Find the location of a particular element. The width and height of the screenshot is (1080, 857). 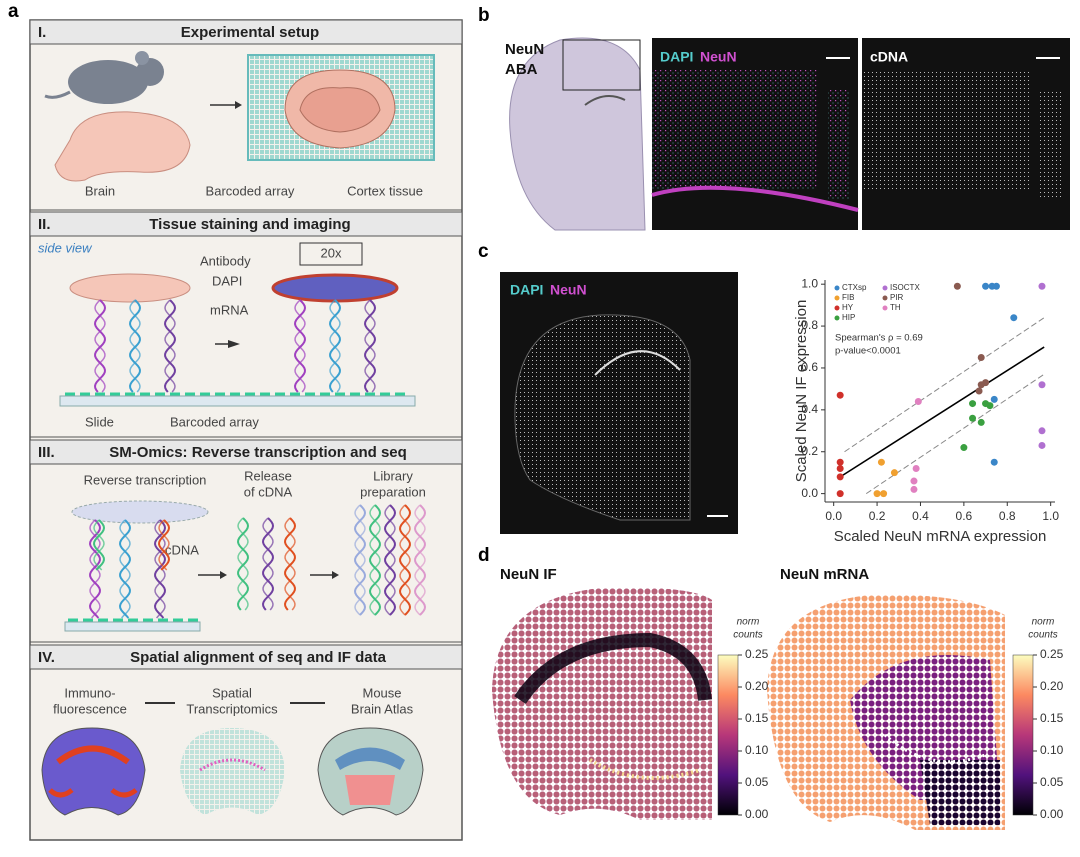

image-label: DAPI is located at coordinates (676, 57).